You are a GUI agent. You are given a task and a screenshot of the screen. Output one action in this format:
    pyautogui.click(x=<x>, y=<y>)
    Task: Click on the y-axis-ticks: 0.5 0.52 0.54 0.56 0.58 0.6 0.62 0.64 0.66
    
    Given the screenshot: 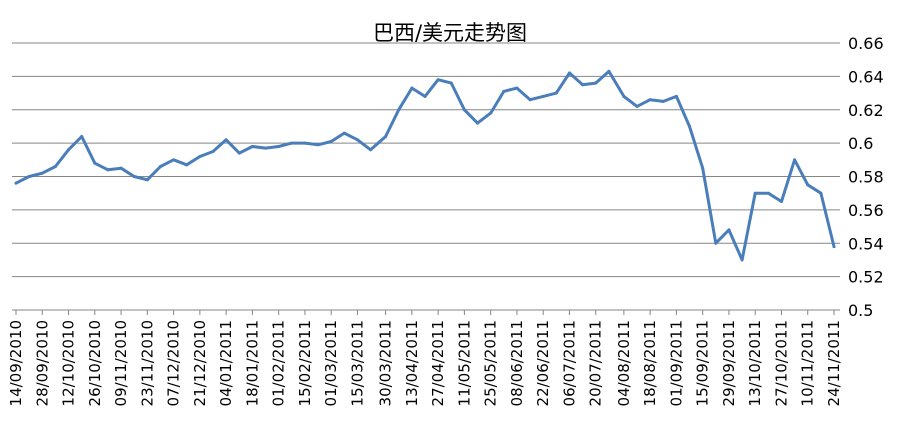 What is the action you would take?
    pyautogui.click(x=866, y=177)
    